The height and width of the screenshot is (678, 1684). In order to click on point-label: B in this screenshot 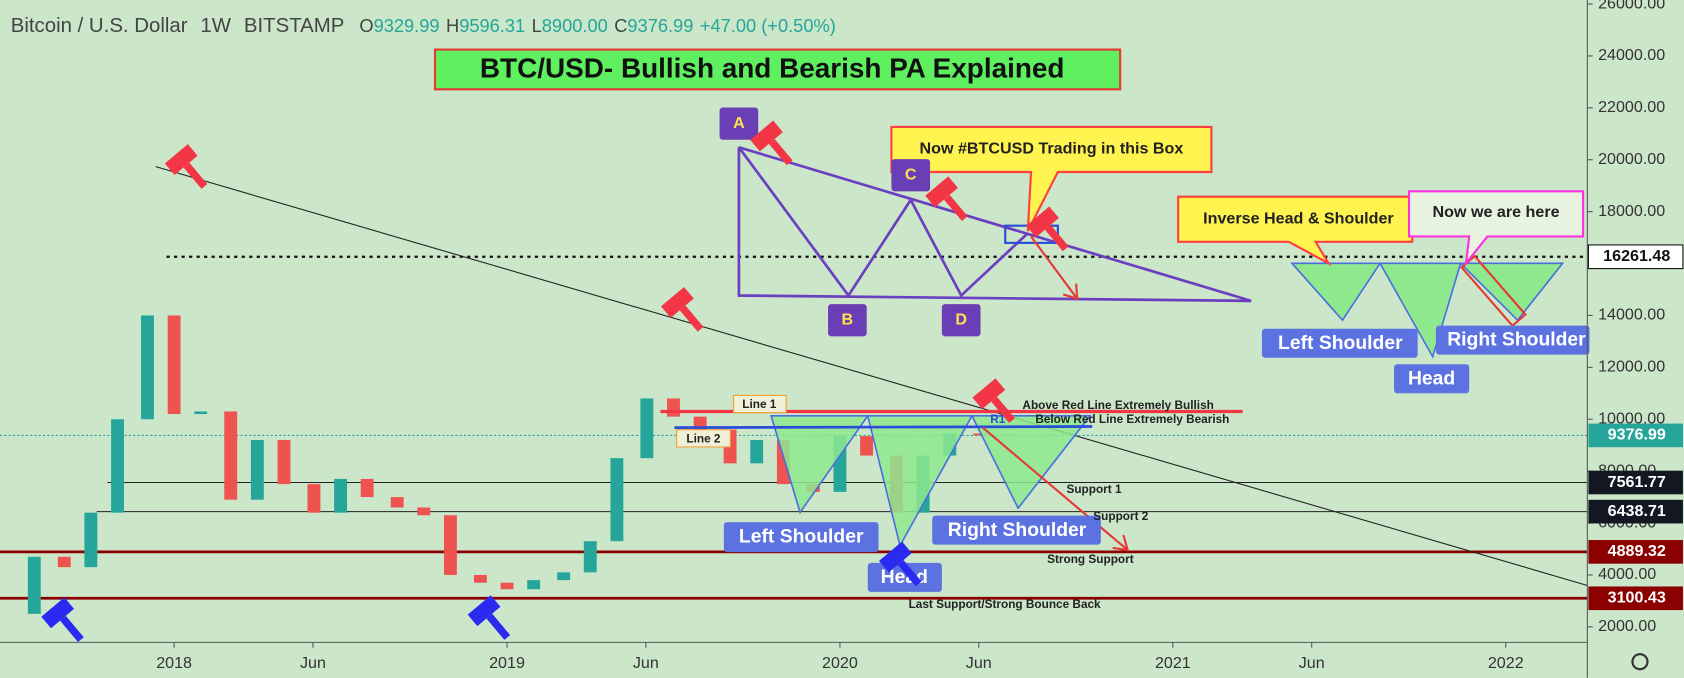, I will do `click(848, 319)`.